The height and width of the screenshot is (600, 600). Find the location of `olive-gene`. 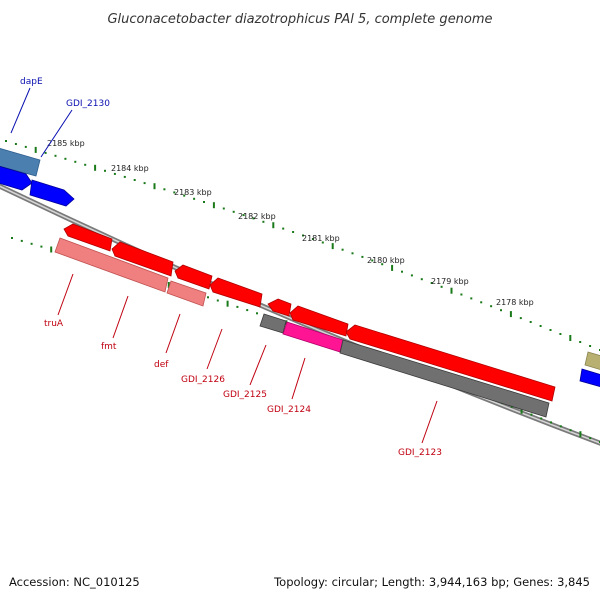

olive-gene is located at coordinates (592, 361).